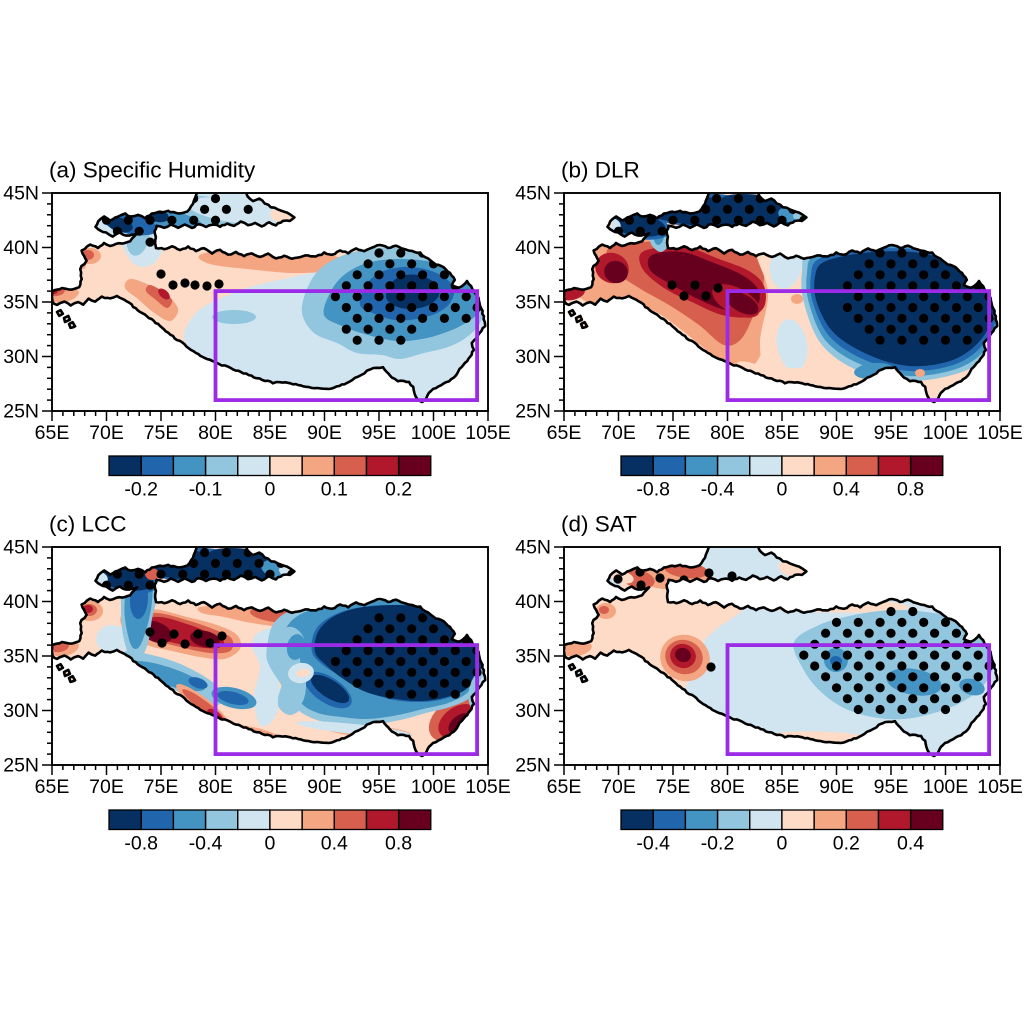 The image size is (1024, 1024). I want to click on svg-text: (d) SAT, so click(599, 524).